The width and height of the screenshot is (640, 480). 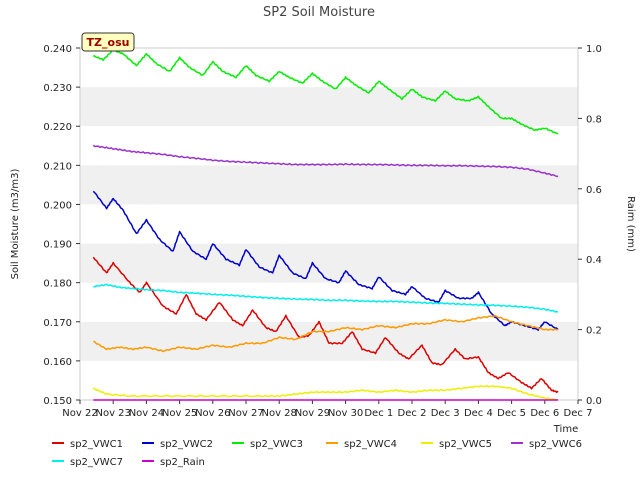 What do you see at coordinates (555, 444) in the screenshot?
I see `legend-label: sp2_VWC6` at bounding box center [555, 444].